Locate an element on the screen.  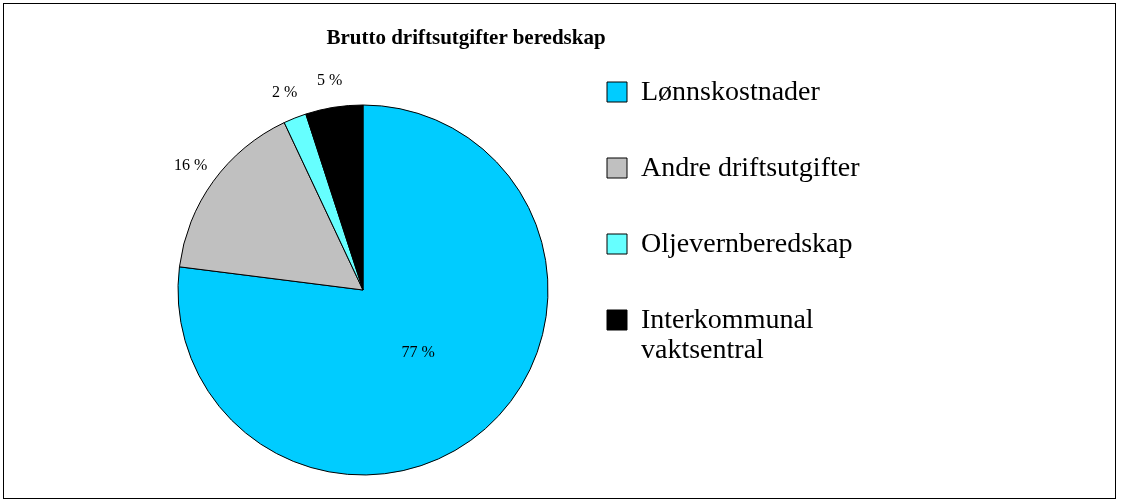
data-label: 5 % is located at coordinates (330, 79).